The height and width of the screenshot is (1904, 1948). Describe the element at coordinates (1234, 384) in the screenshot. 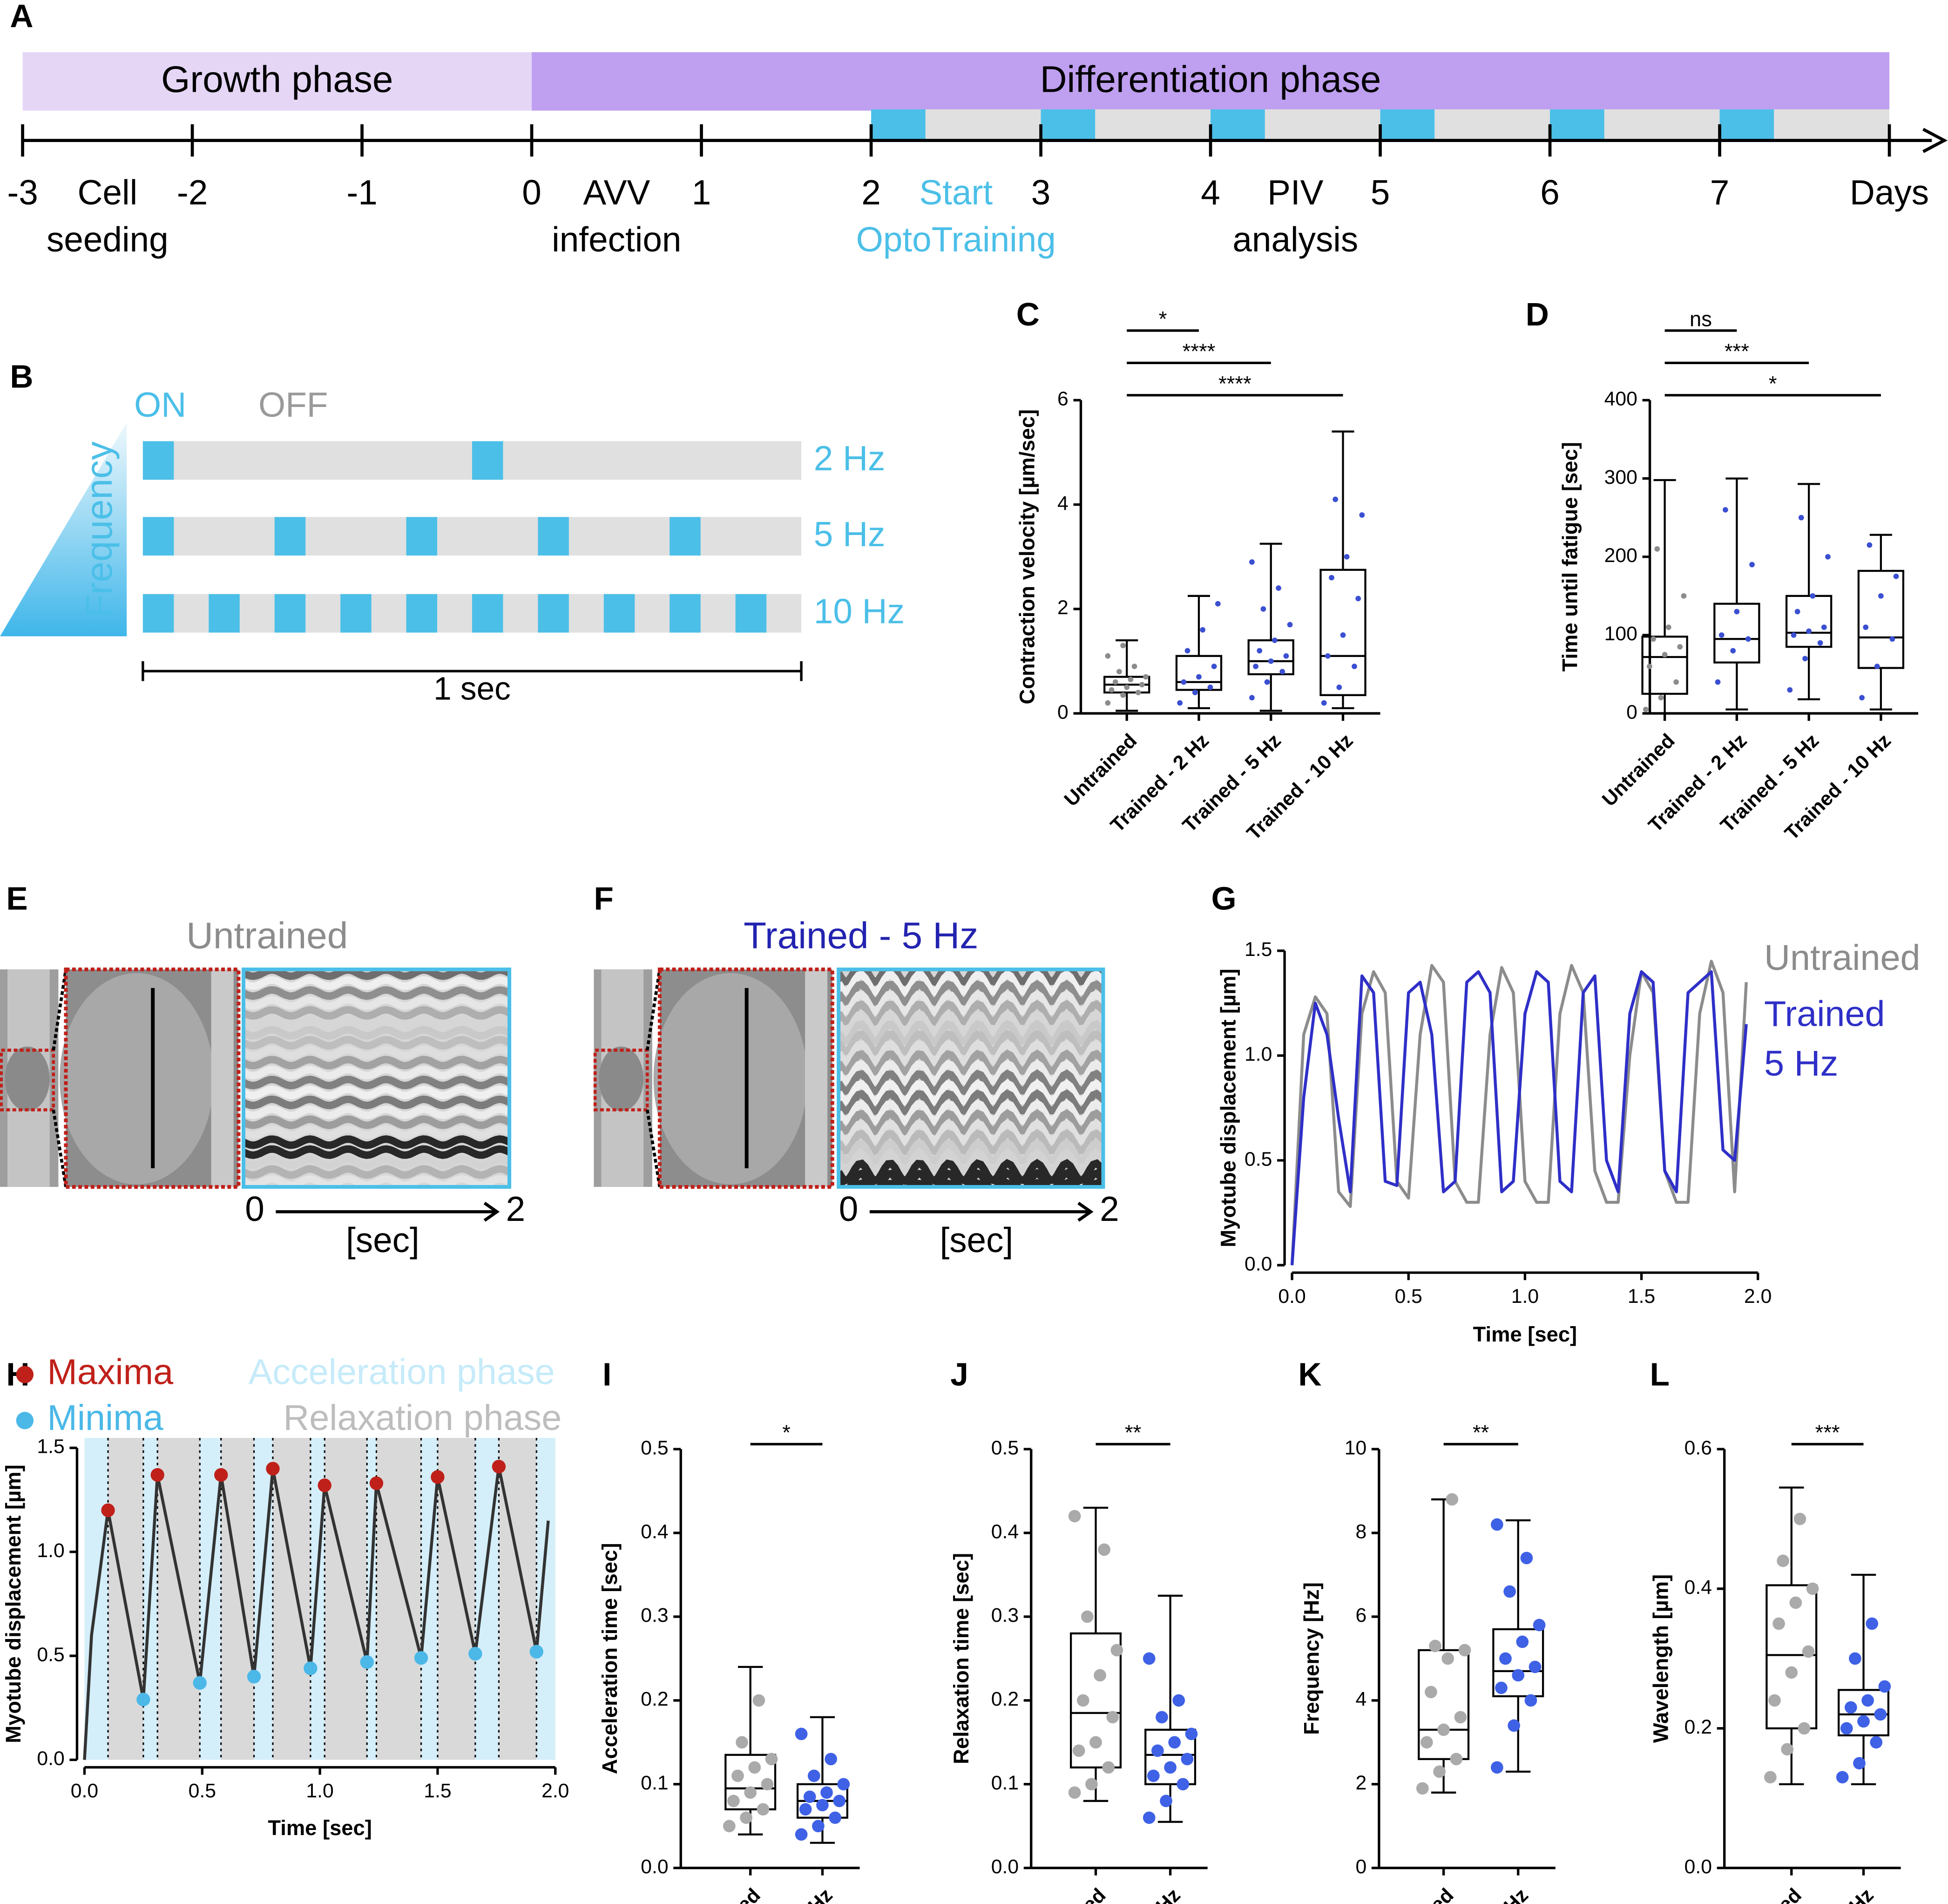

I see `significance-label: ****` at that location.